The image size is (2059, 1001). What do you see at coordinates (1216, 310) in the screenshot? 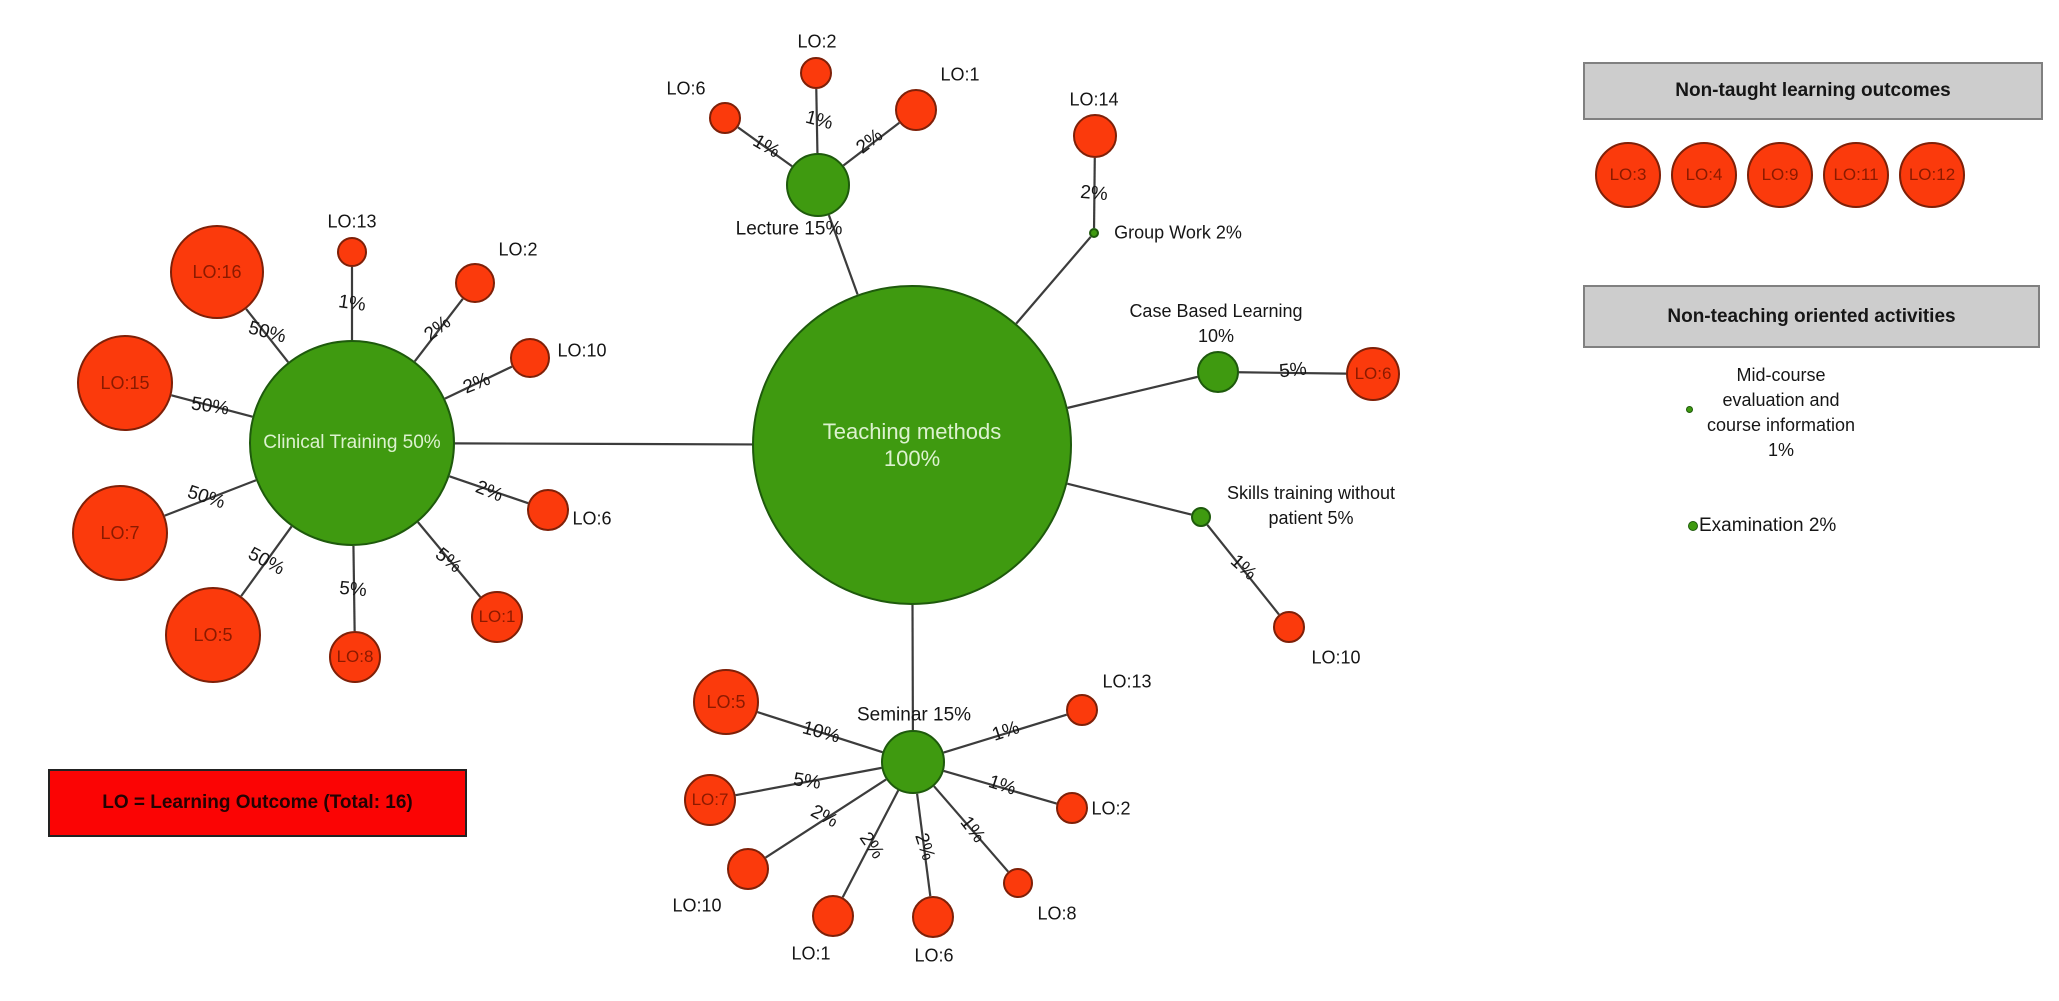
I see `node-cbl-label-line: Case Based Learning` at bounding box center [1216, 310].